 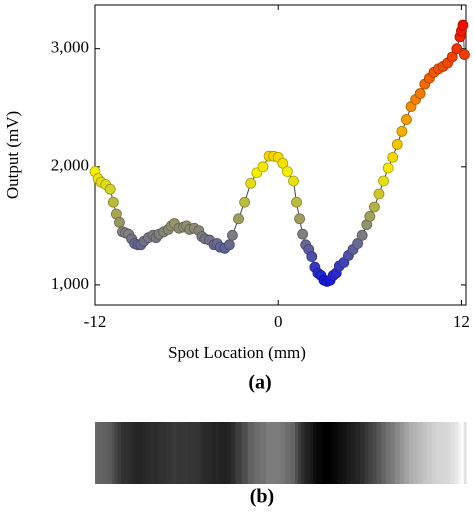 What do you see at coordinates (95, 321) in the screenshot?
I see `x-tick-label: -12` at bounding box center [95, 321].